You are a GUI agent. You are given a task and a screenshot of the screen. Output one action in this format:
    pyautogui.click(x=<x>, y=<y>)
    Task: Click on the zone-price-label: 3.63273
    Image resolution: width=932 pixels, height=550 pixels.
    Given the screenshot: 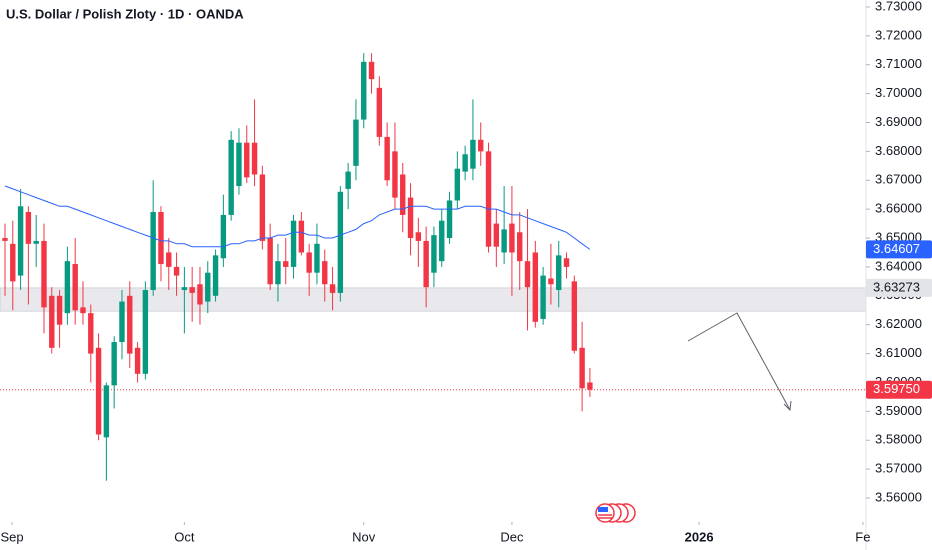 What is the action you would take?
    pyautogui.click(x=896, y=286)
    